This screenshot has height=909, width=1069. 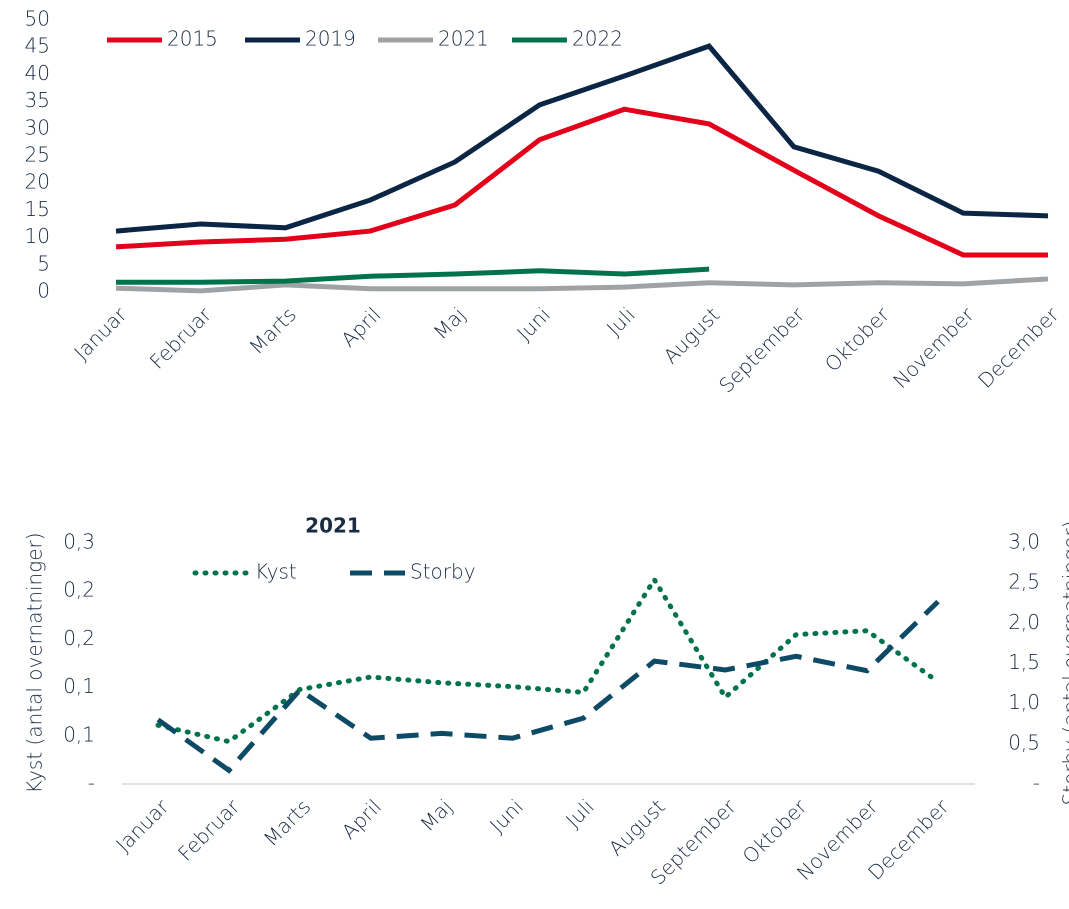 What do you see at coordinates (333, 526) in the screenshot?
I see `chart-title: 2021` at bounding box center [333, 526].